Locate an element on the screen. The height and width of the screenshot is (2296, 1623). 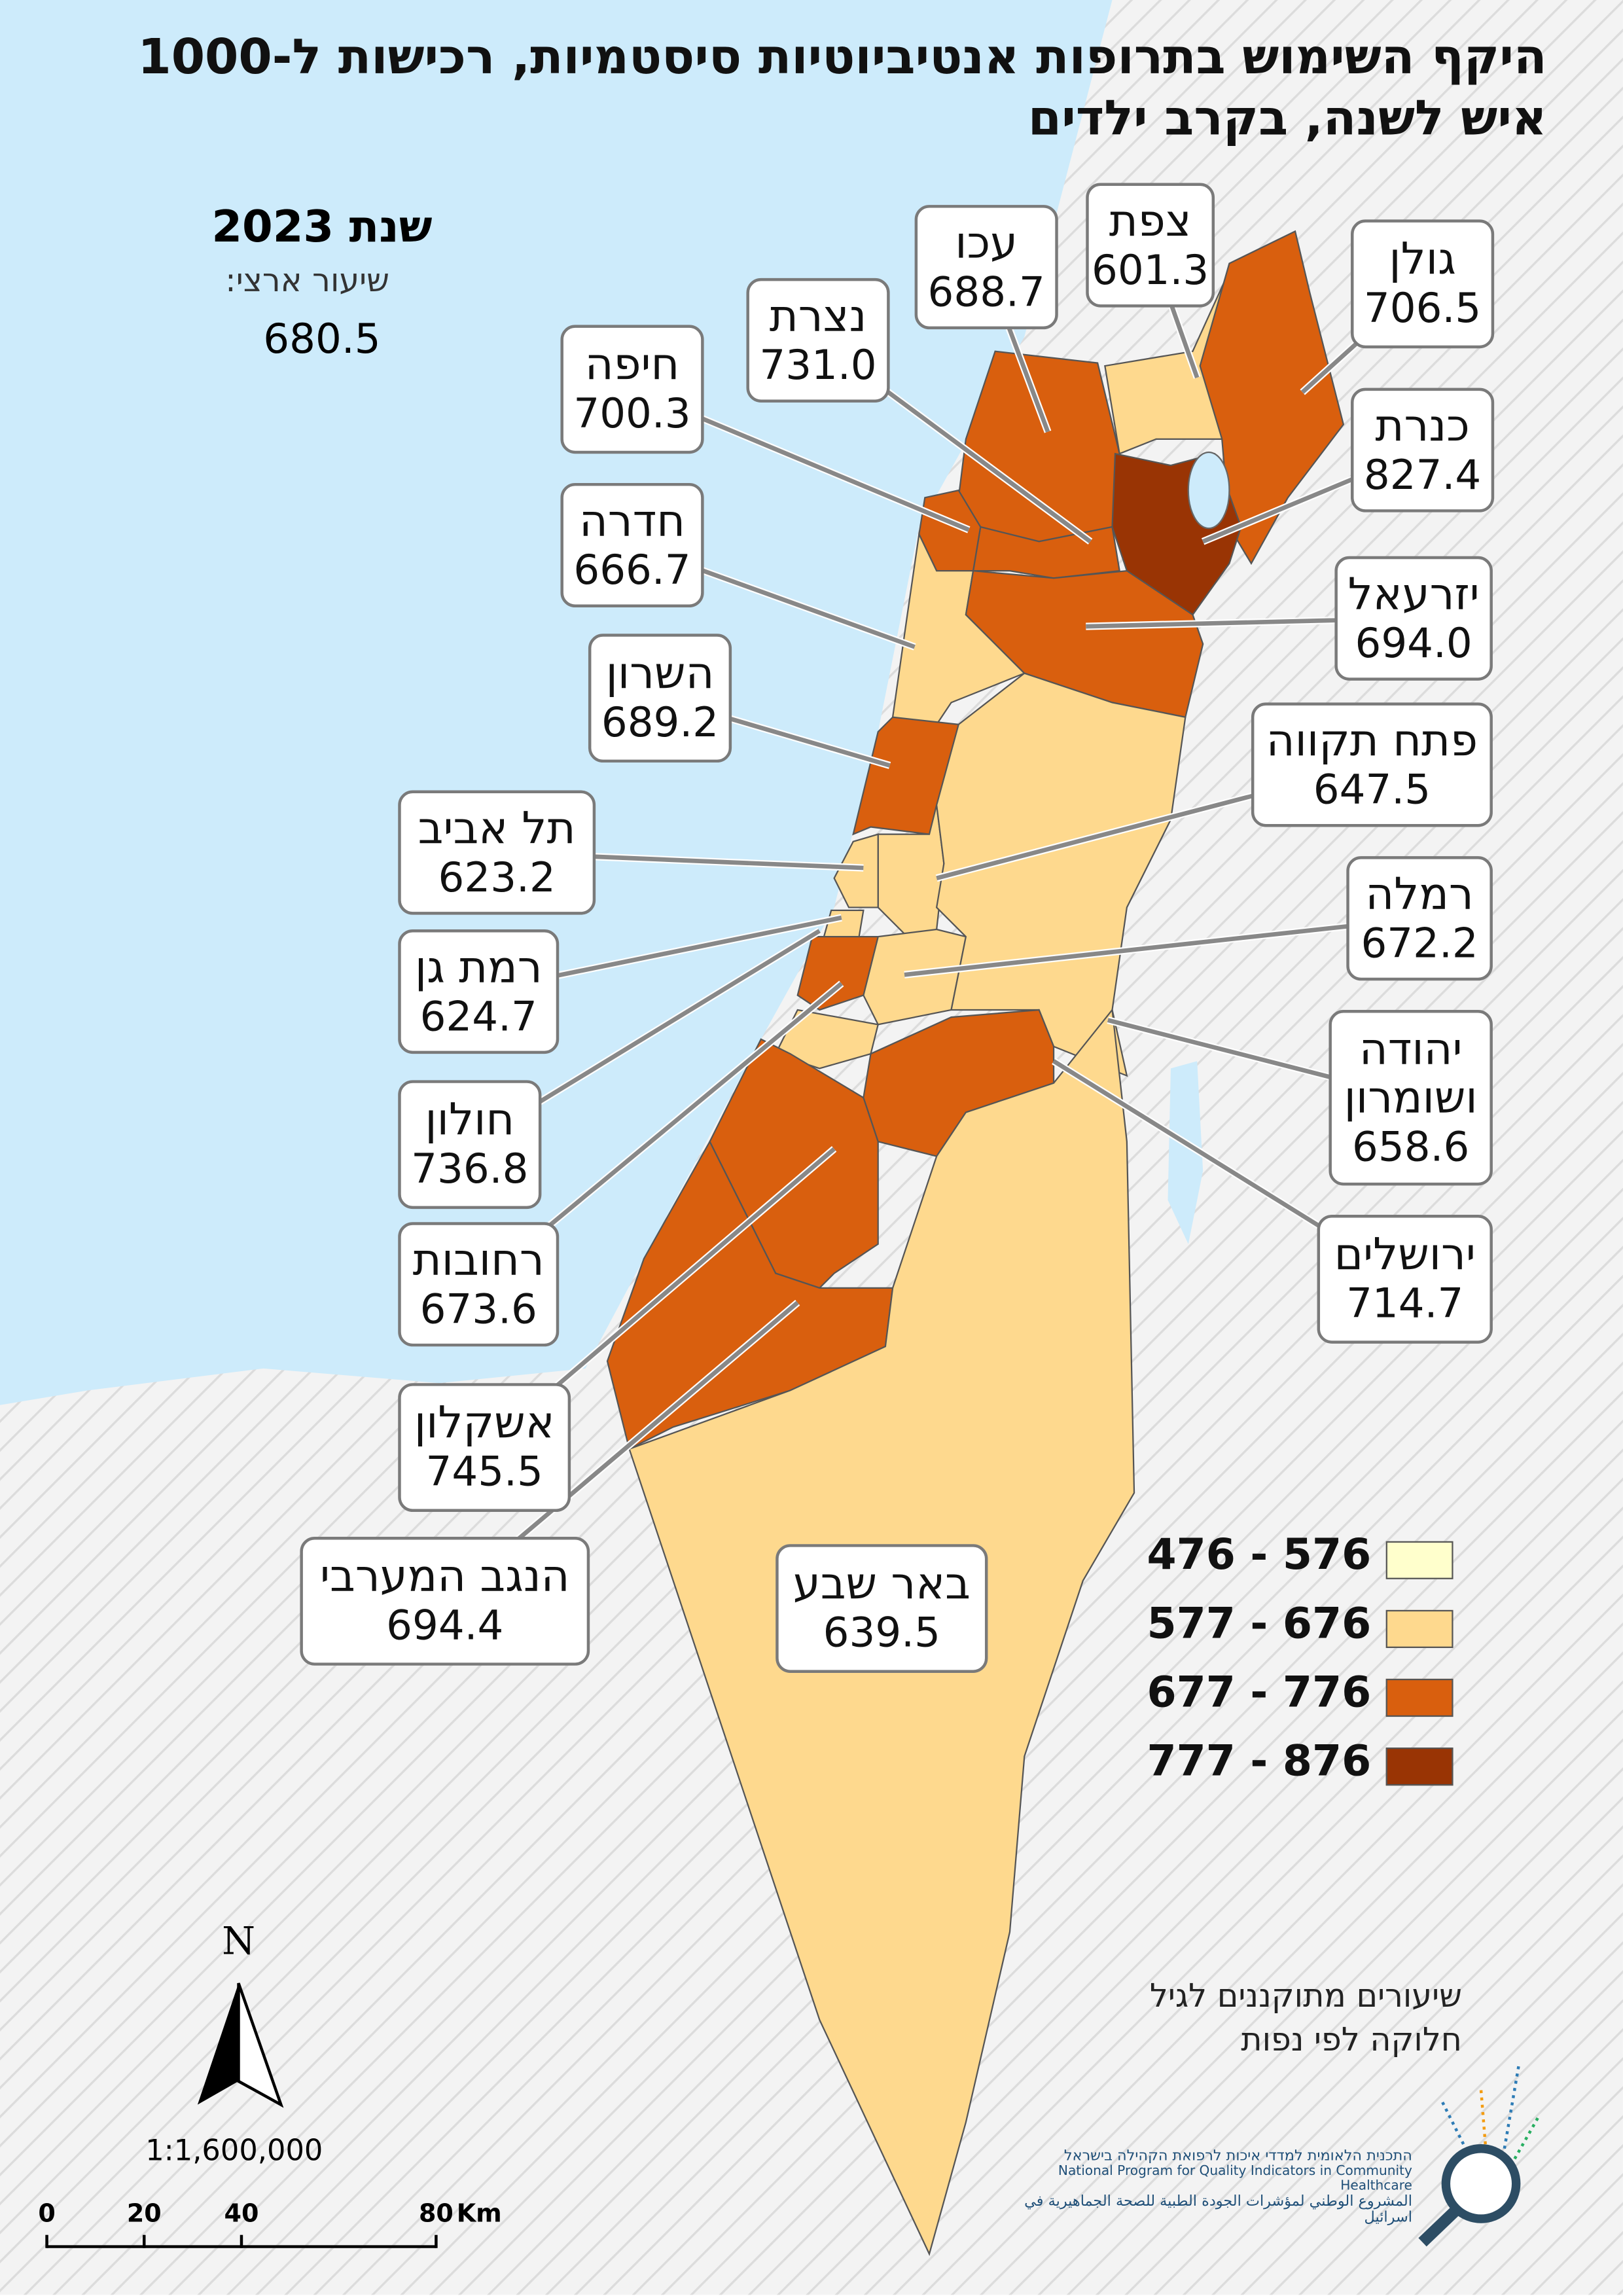
district-name: פתח תקווה is located at coordinates (1372, 740).